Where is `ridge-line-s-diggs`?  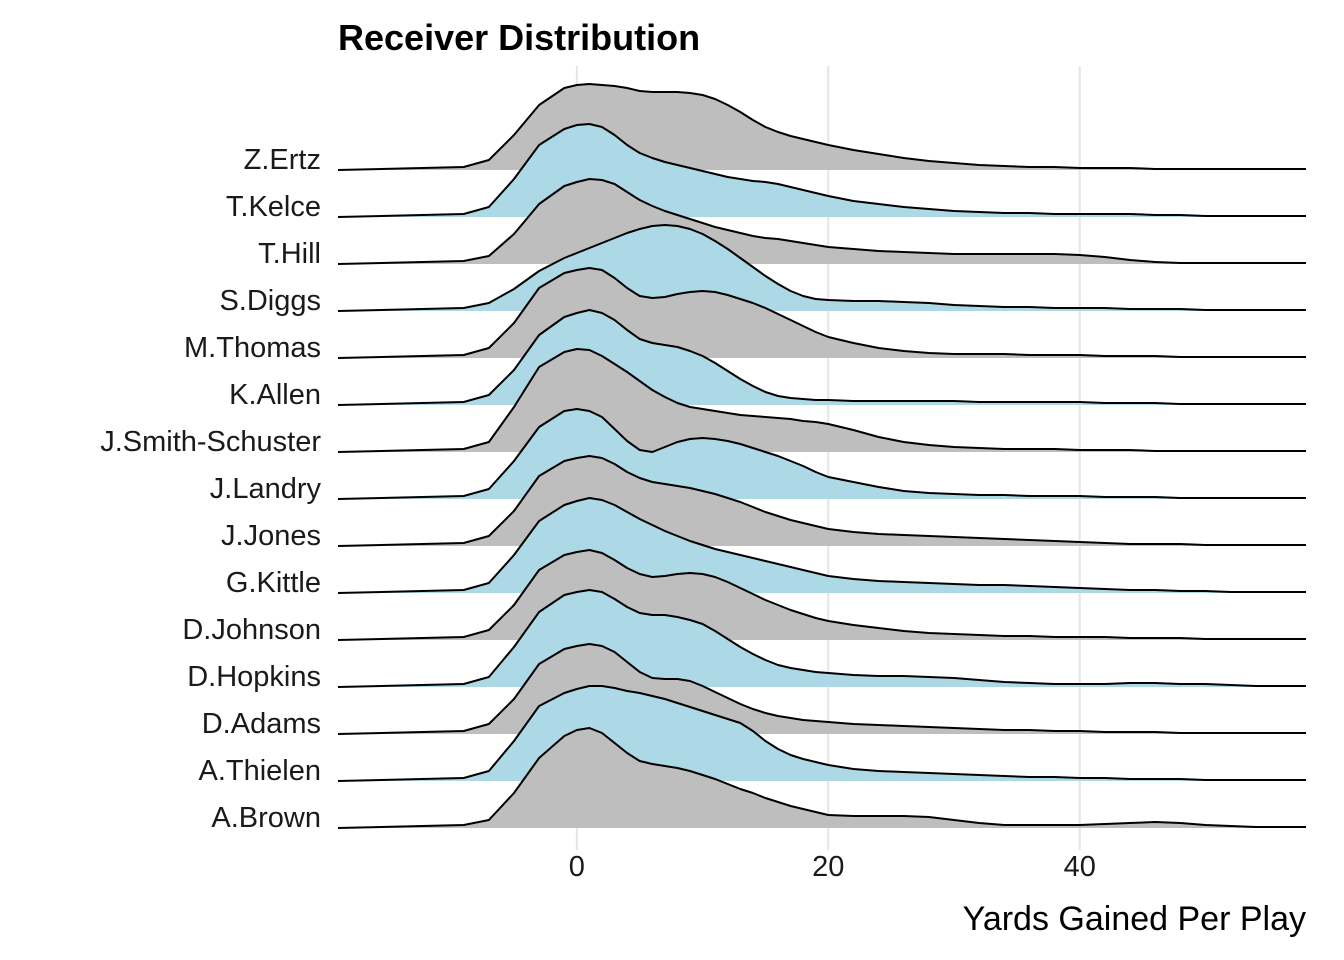
ridge-line-s-diggs is located at coordinates (821, 268).